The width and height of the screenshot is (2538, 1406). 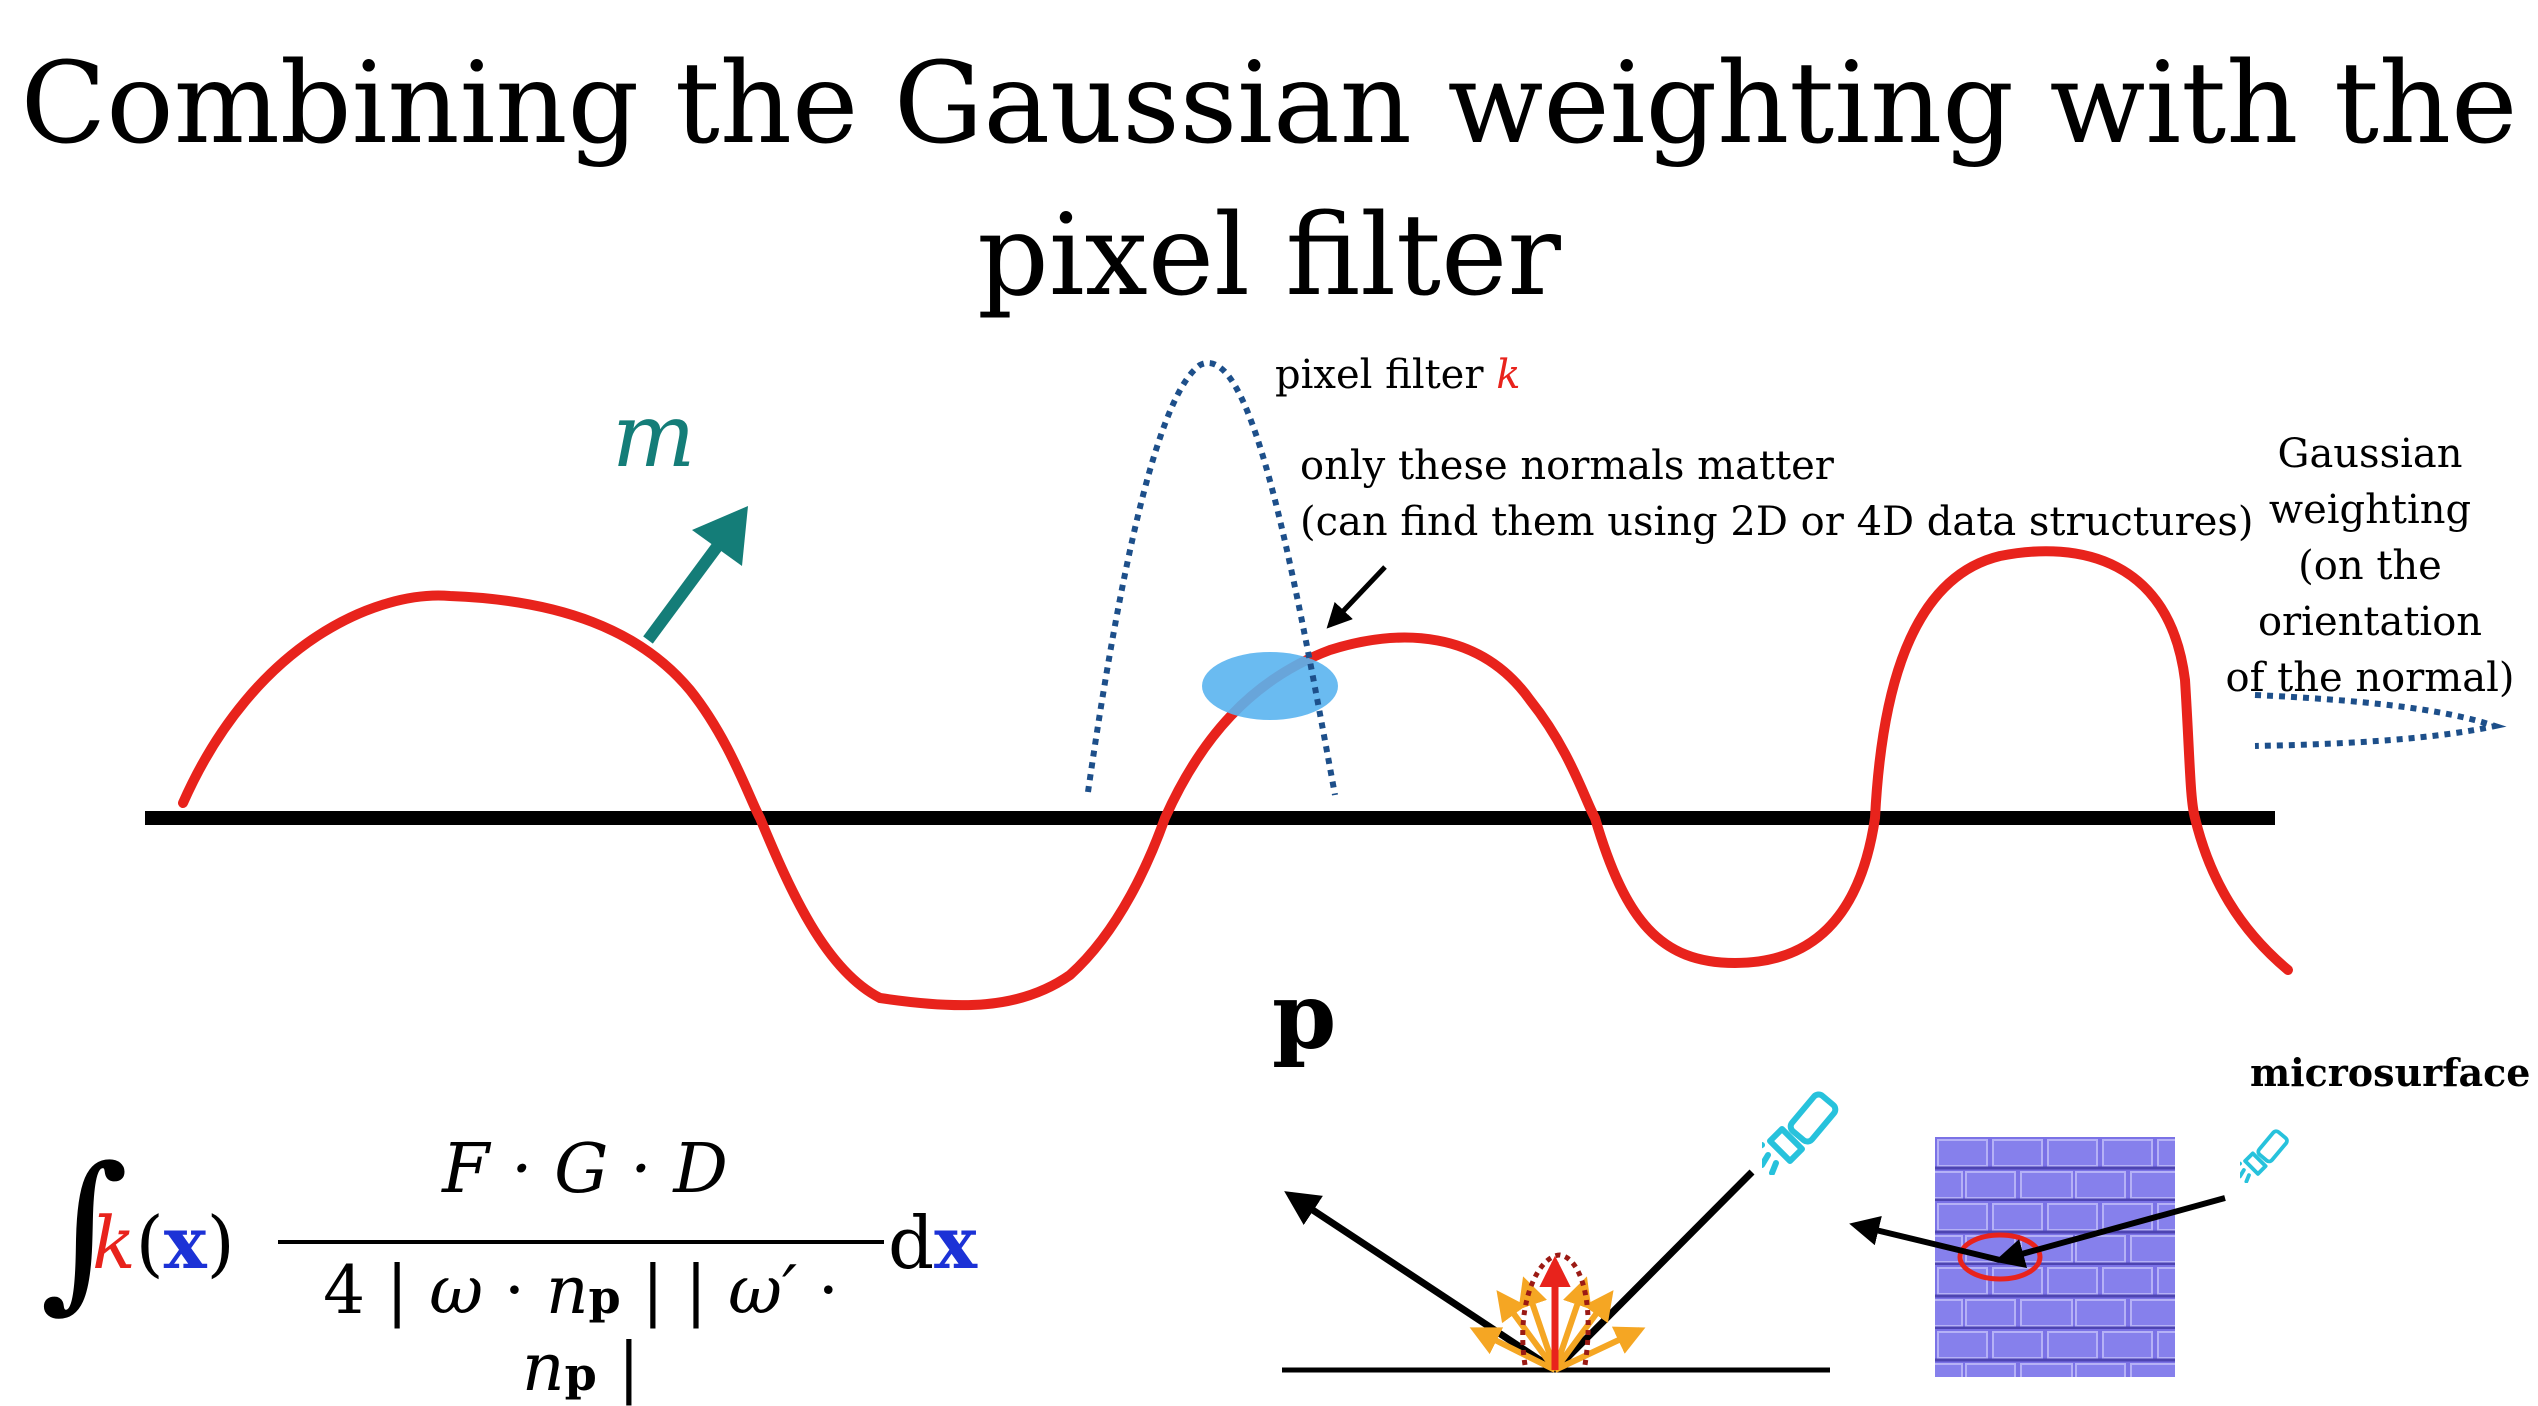 What do you see at coordinates (685, 590) in the screenshot?
I see `normal-arrow` at bounding box center [685, 590].